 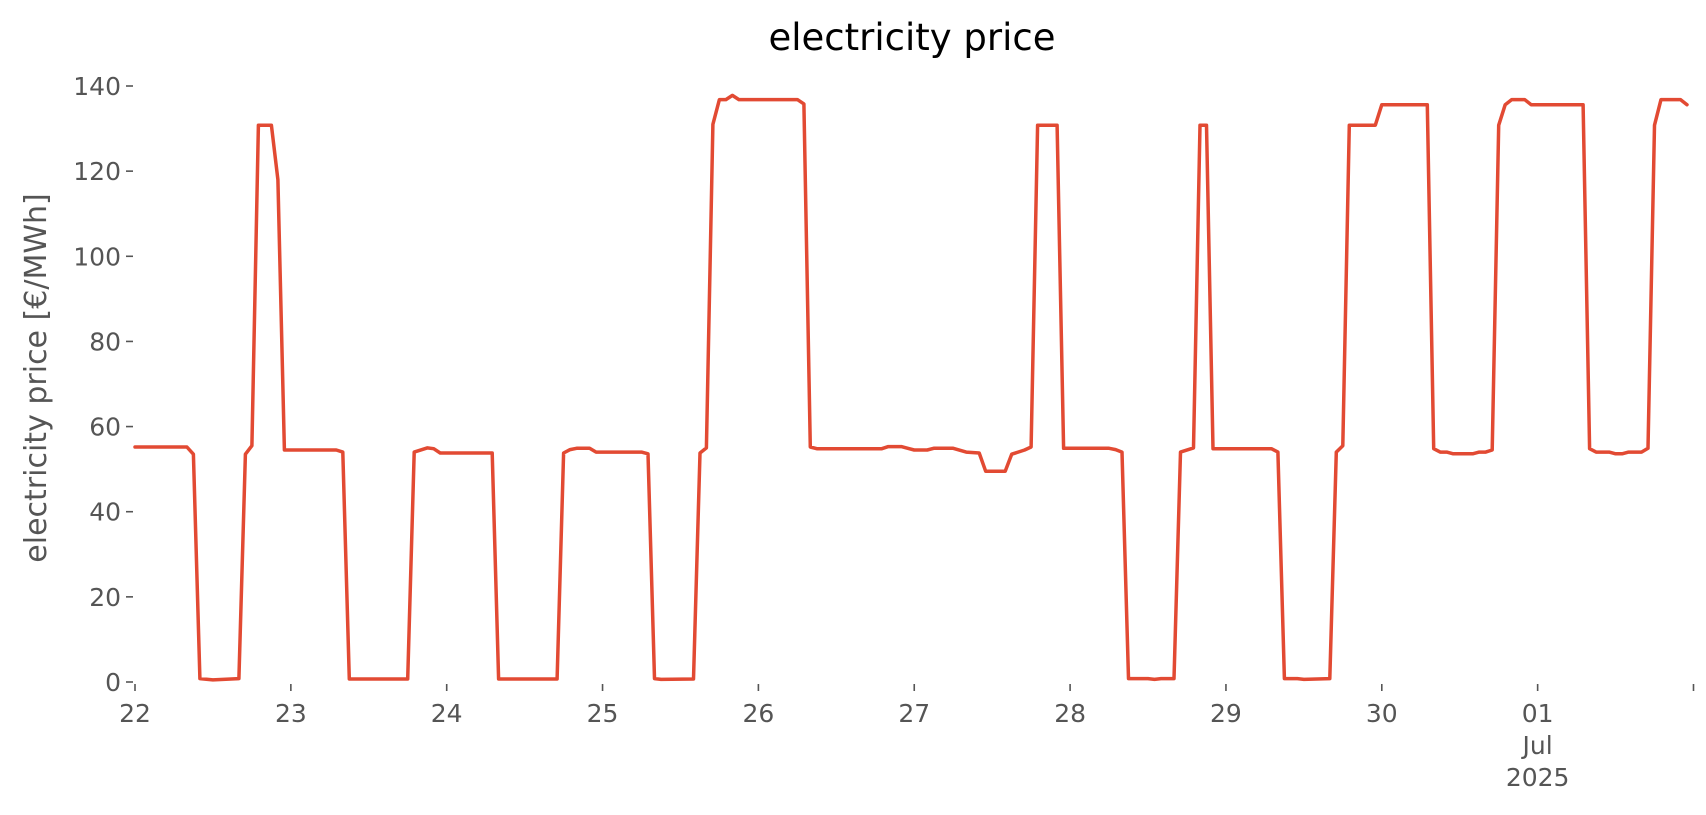 I want to click on x-tick-label: 23, so click(x=291, y=713).